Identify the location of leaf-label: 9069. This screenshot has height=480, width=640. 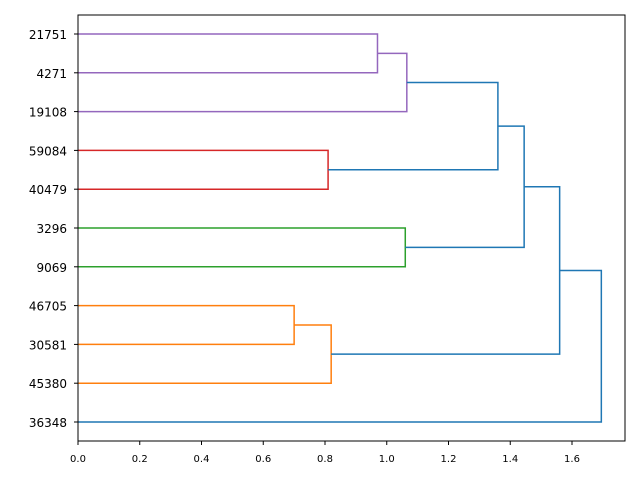
(51, 268).